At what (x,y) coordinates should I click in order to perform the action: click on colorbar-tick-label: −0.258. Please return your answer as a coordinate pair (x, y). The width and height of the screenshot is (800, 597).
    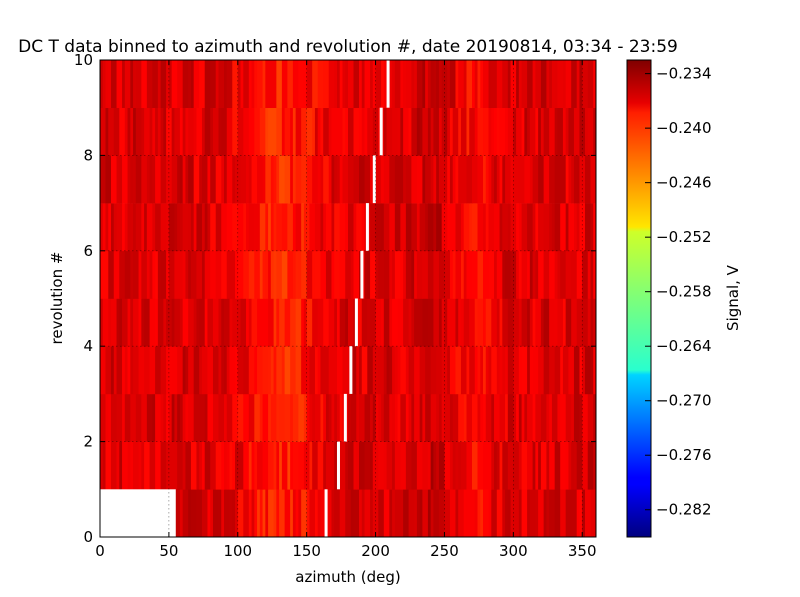
    Looking at the image, I should click on (684, 292).